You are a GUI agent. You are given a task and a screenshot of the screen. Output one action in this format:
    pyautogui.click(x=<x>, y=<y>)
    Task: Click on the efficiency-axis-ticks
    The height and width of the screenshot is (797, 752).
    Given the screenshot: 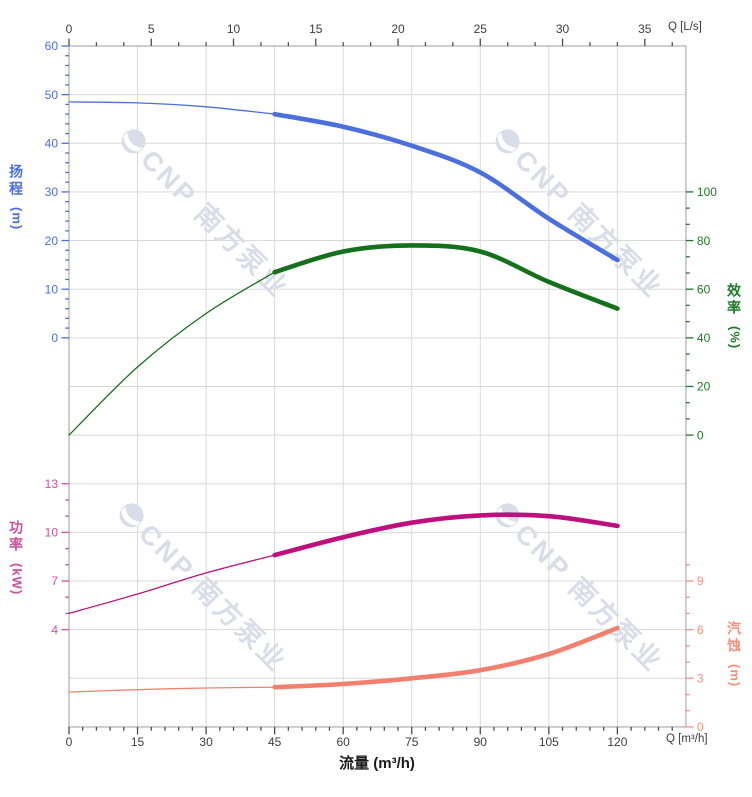 What is the action you would take?
    pyautogui.click(x=689, y=313)
    